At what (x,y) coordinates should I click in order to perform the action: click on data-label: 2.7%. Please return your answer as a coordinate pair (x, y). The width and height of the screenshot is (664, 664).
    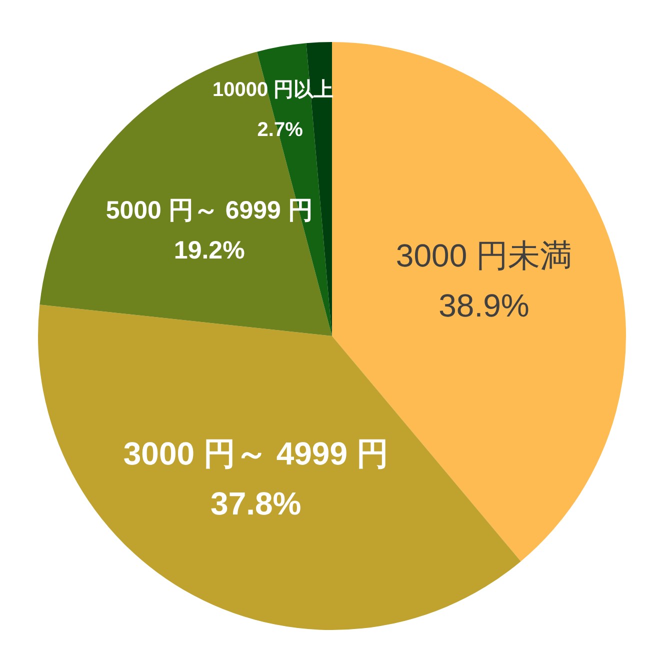
    Looking at the image, I should click on (280, 130).